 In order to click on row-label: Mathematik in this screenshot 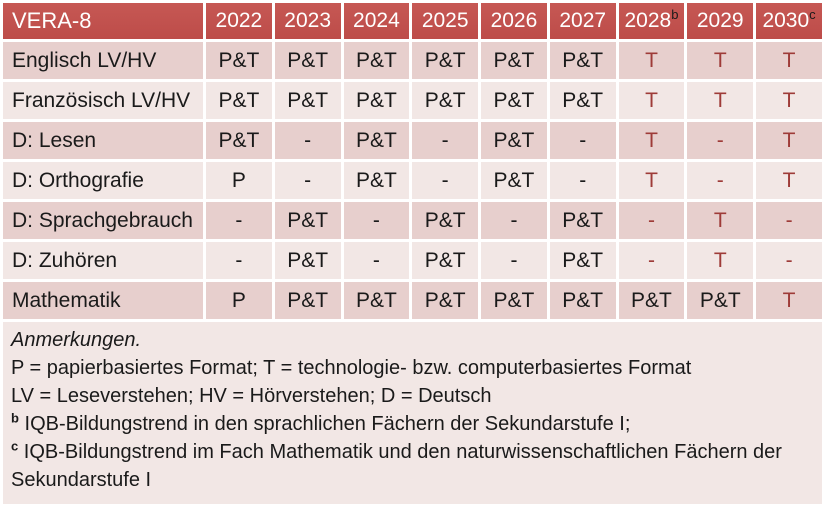, I will do `click(103, 300)`.